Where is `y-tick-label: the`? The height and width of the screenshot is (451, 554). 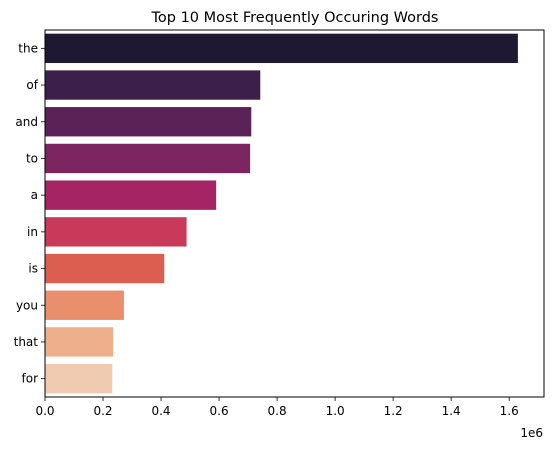
y-tick-label: the is located at coordinates (28, 48).